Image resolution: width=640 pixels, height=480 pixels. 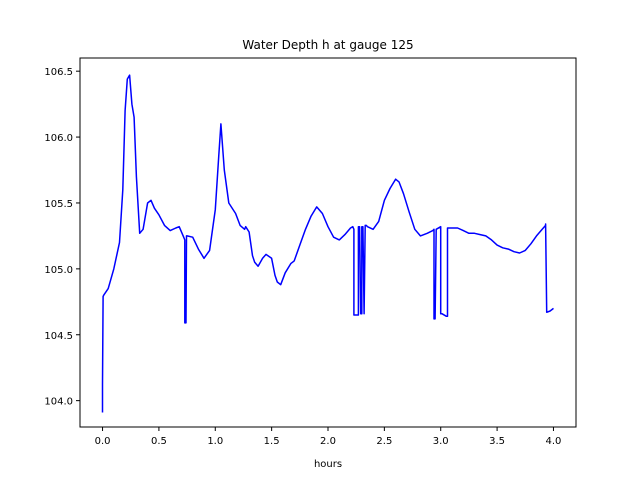 What do you see at coordinates (103, 441) in the screenshot?
I see `x-tick-label: 0.0` at bounding box center [103, 441].